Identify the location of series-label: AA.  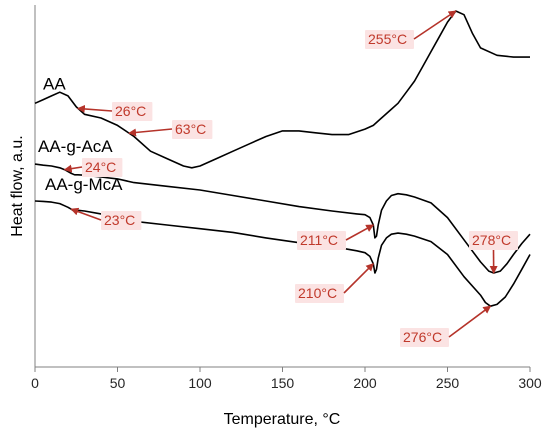
(54, 83).